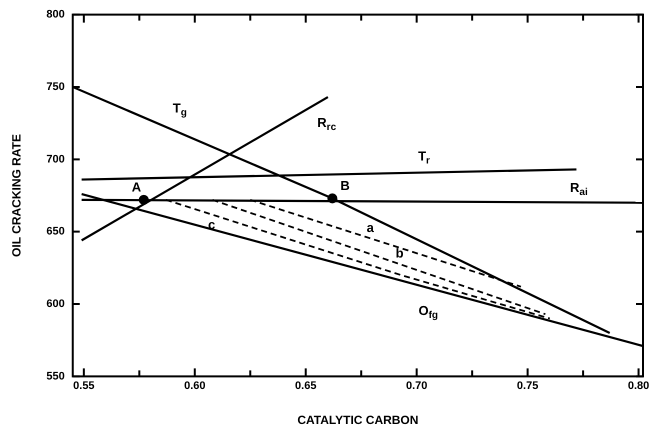 The width and height of the screenshot is (659, 436). I want to click on data-label: B, so click(345, 185).